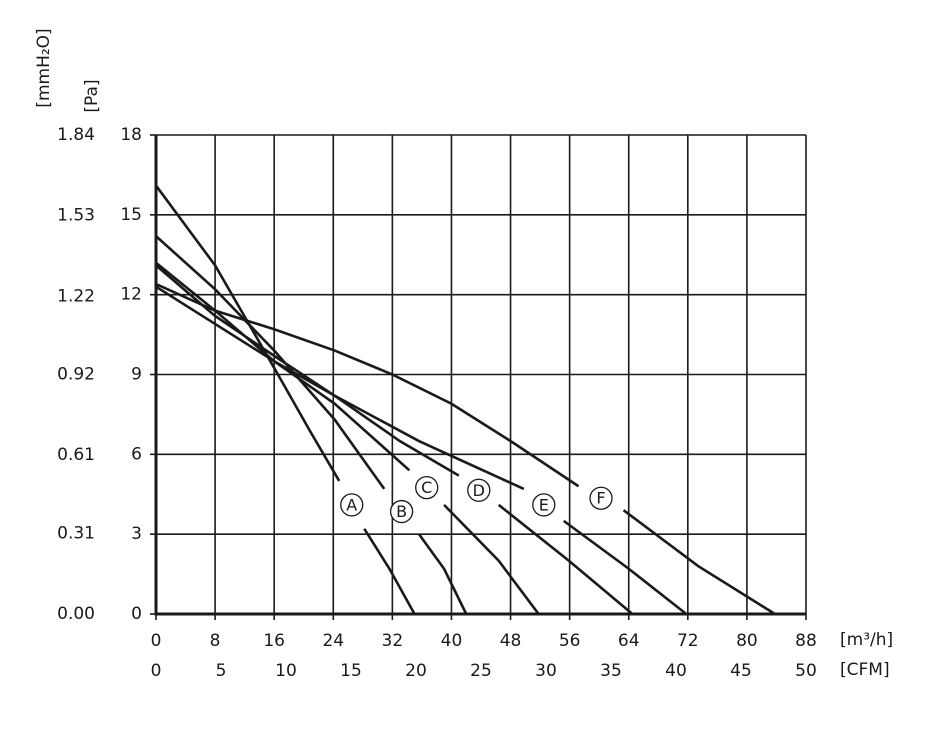  Describe the element at coordinates (747, 641) in the screenshot. I see `x-tick-label: 80` at that location.